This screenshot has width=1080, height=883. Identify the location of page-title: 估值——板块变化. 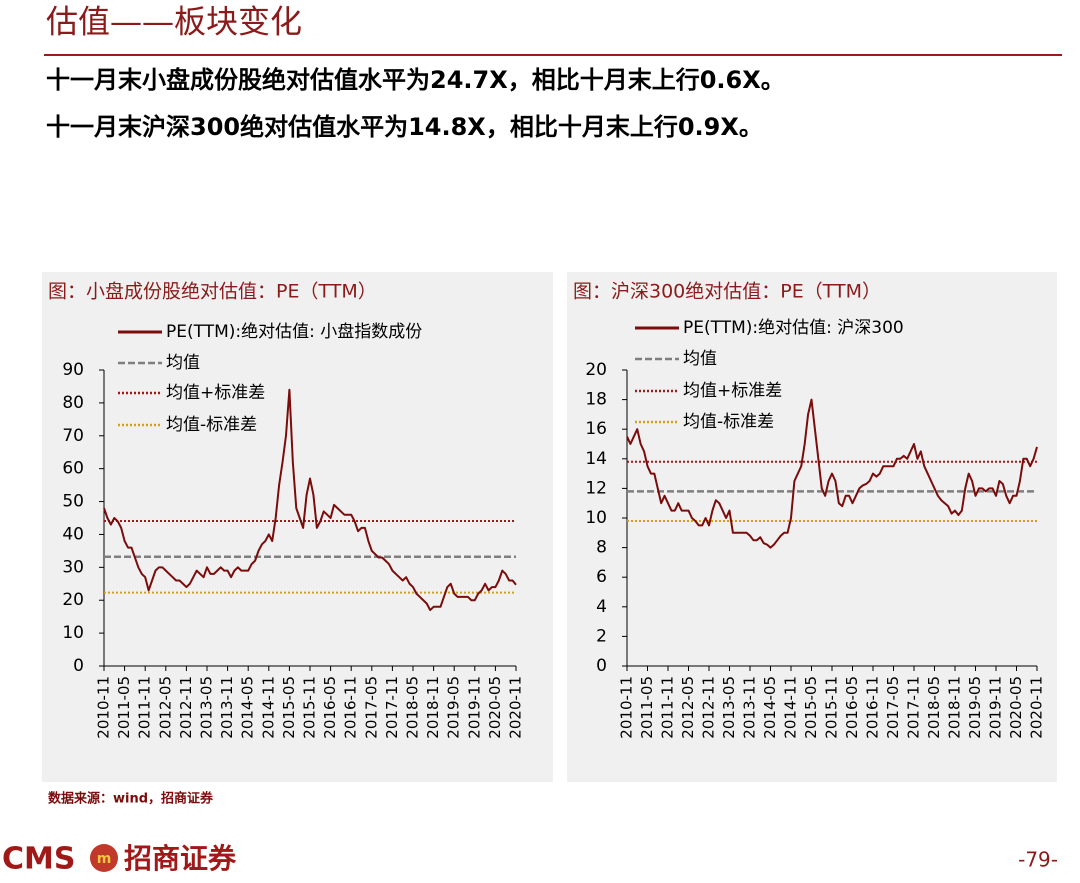
(174, 22).